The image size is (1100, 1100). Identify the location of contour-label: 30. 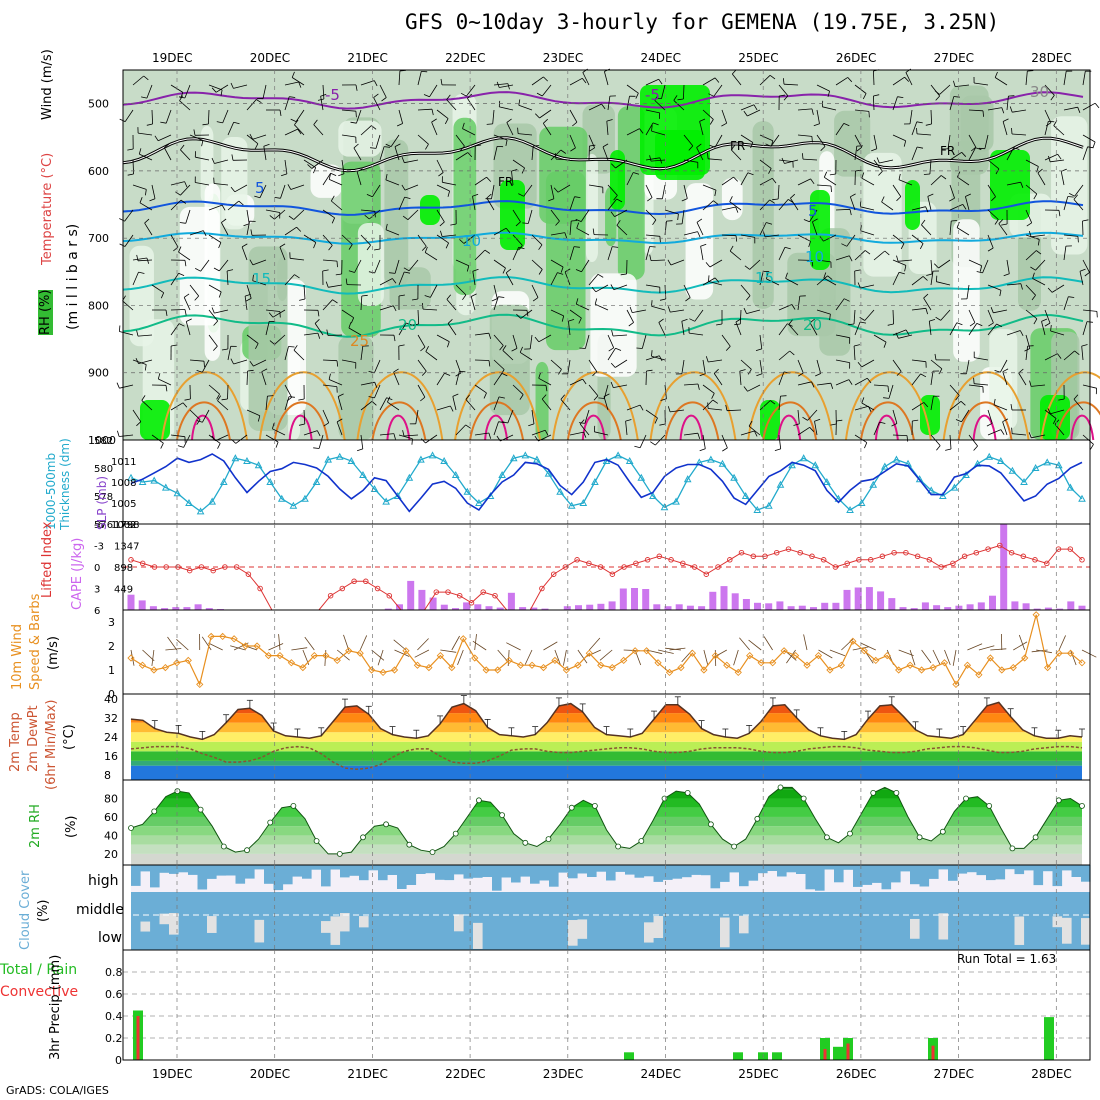
(1039, 92).